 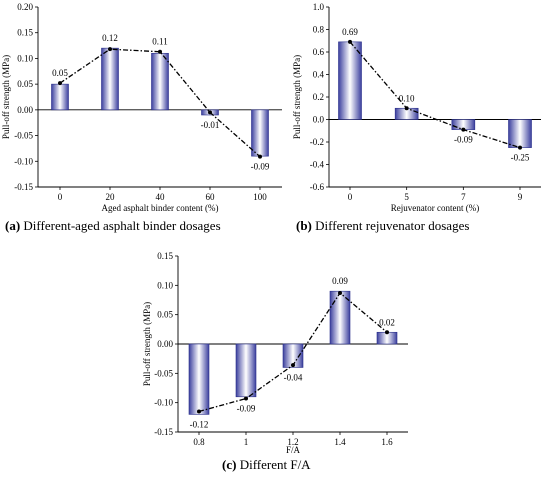 I want to click on data-label: 0.12, so click(x=110, y=38).